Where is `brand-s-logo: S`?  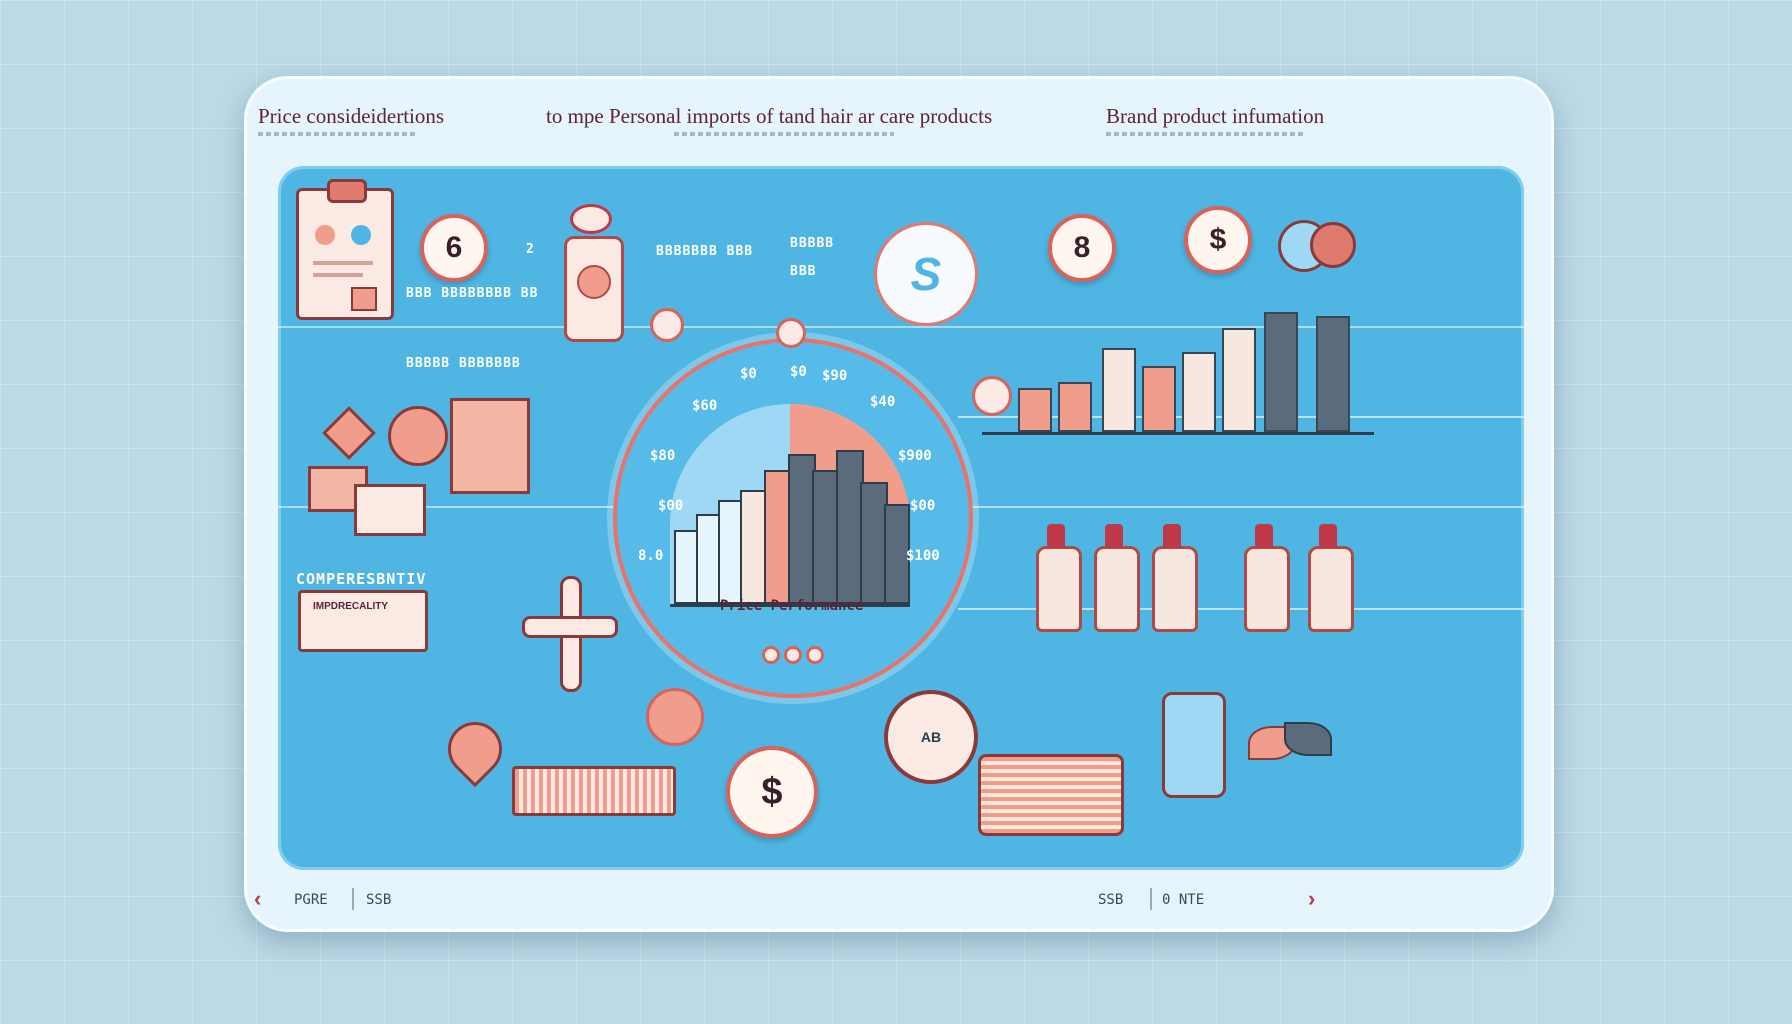
brand-s-logo: S is located at coordinates (926, 274).